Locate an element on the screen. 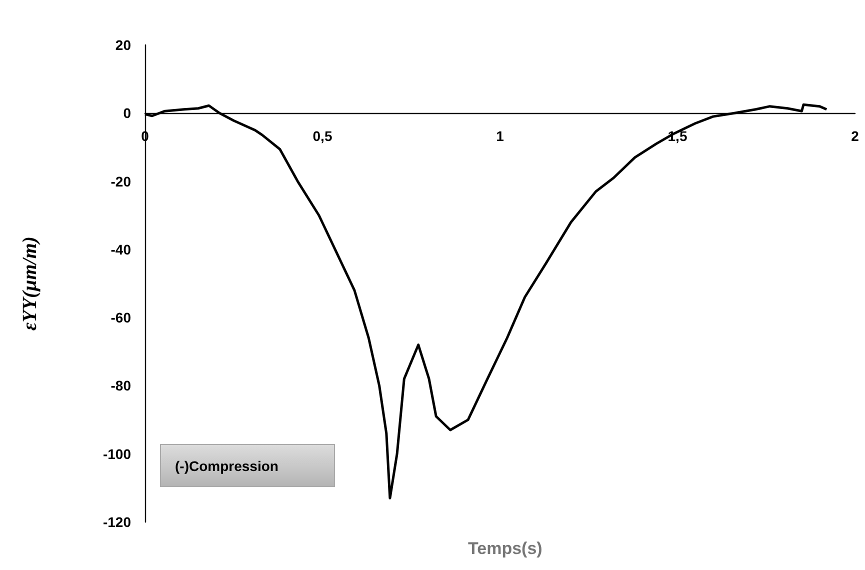 The width and height of the screenshot is (865, 570). y-tick-label: -20 is located at coordinates (121, 181).